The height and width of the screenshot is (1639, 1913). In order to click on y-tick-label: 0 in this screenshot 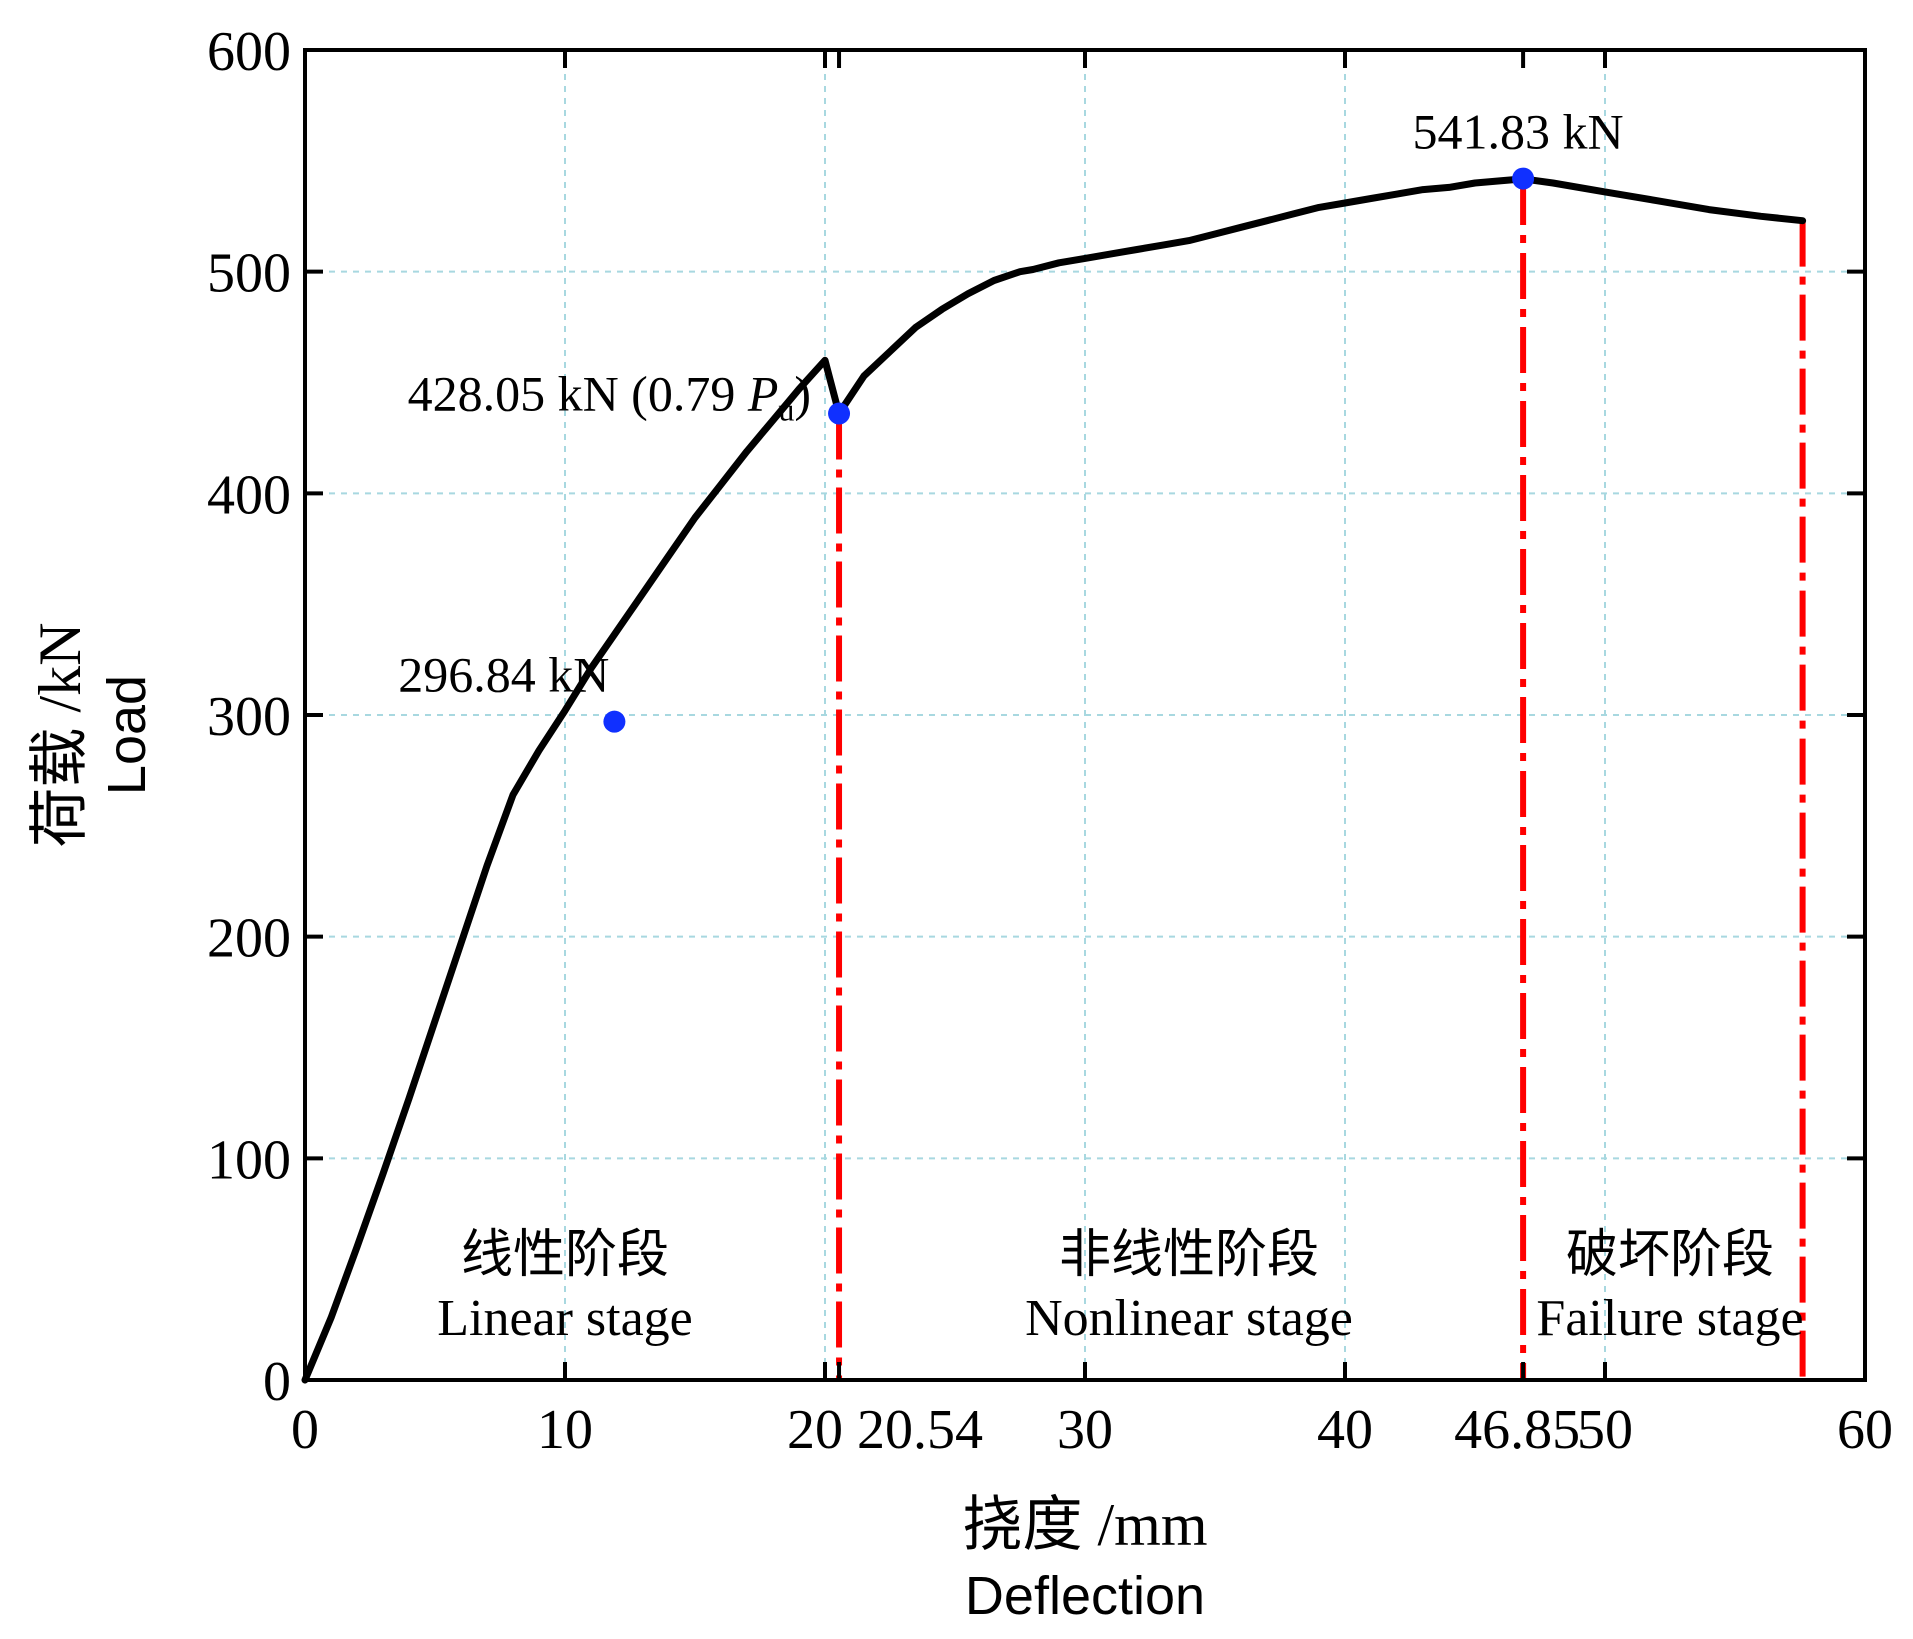, I will do `click(277, 1382)`.